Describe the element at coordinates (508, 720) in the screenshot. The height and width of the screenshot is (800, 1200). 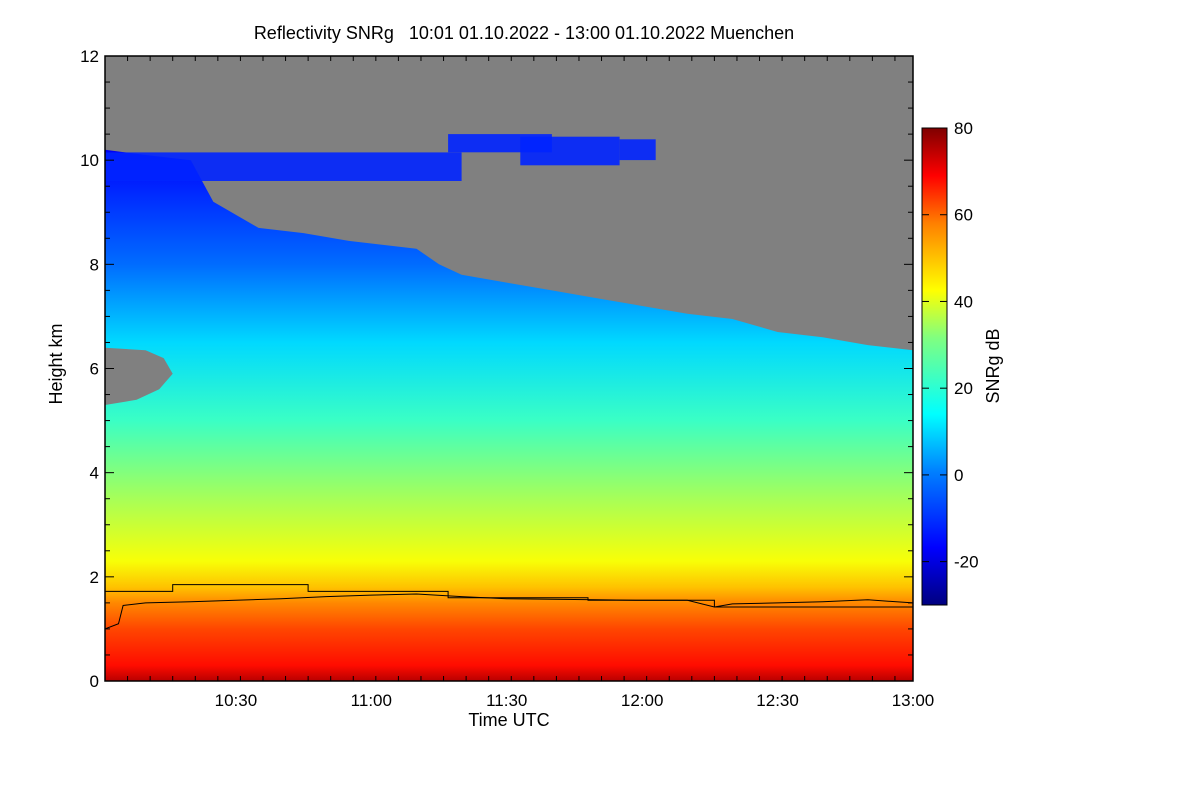
I see `x-axis-label: Time UTC` at that location.